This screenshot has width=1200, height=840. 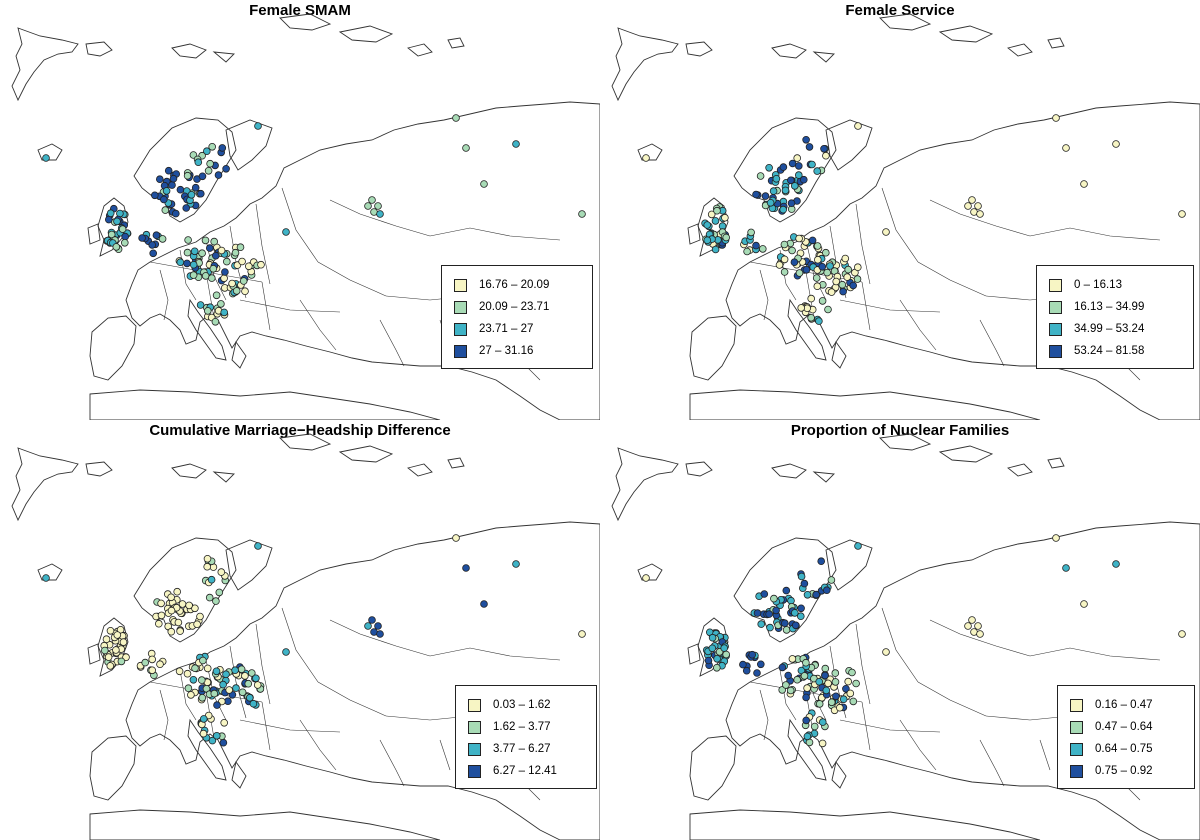 What do you see at coordinates (1127, 771) in the screenshot?
I see `legend-item: 0.75 – 0.92` at bounding box center [1127, 771].